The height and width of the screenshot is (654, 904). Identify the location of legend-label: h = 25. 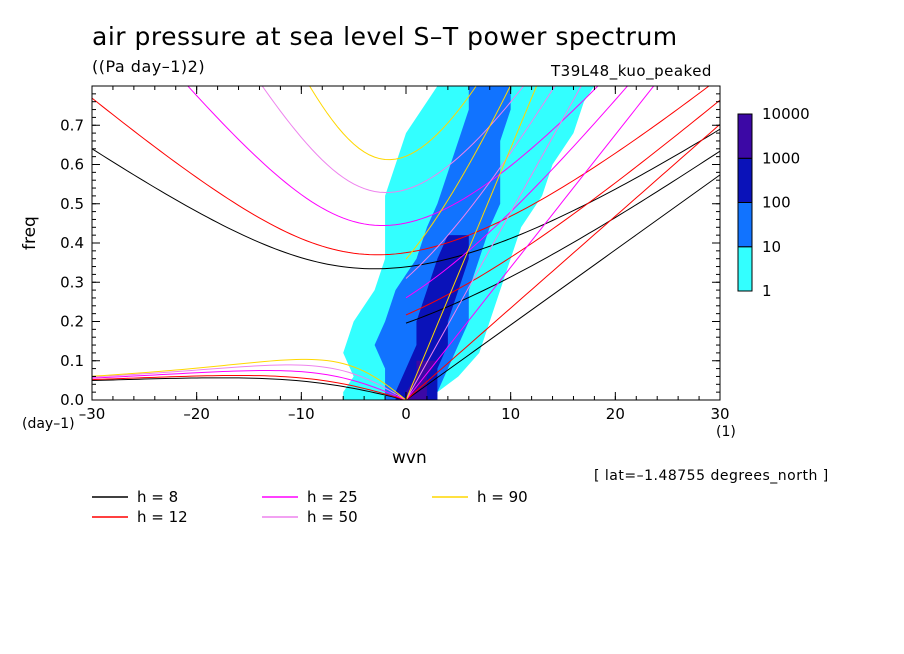
(332, 497).